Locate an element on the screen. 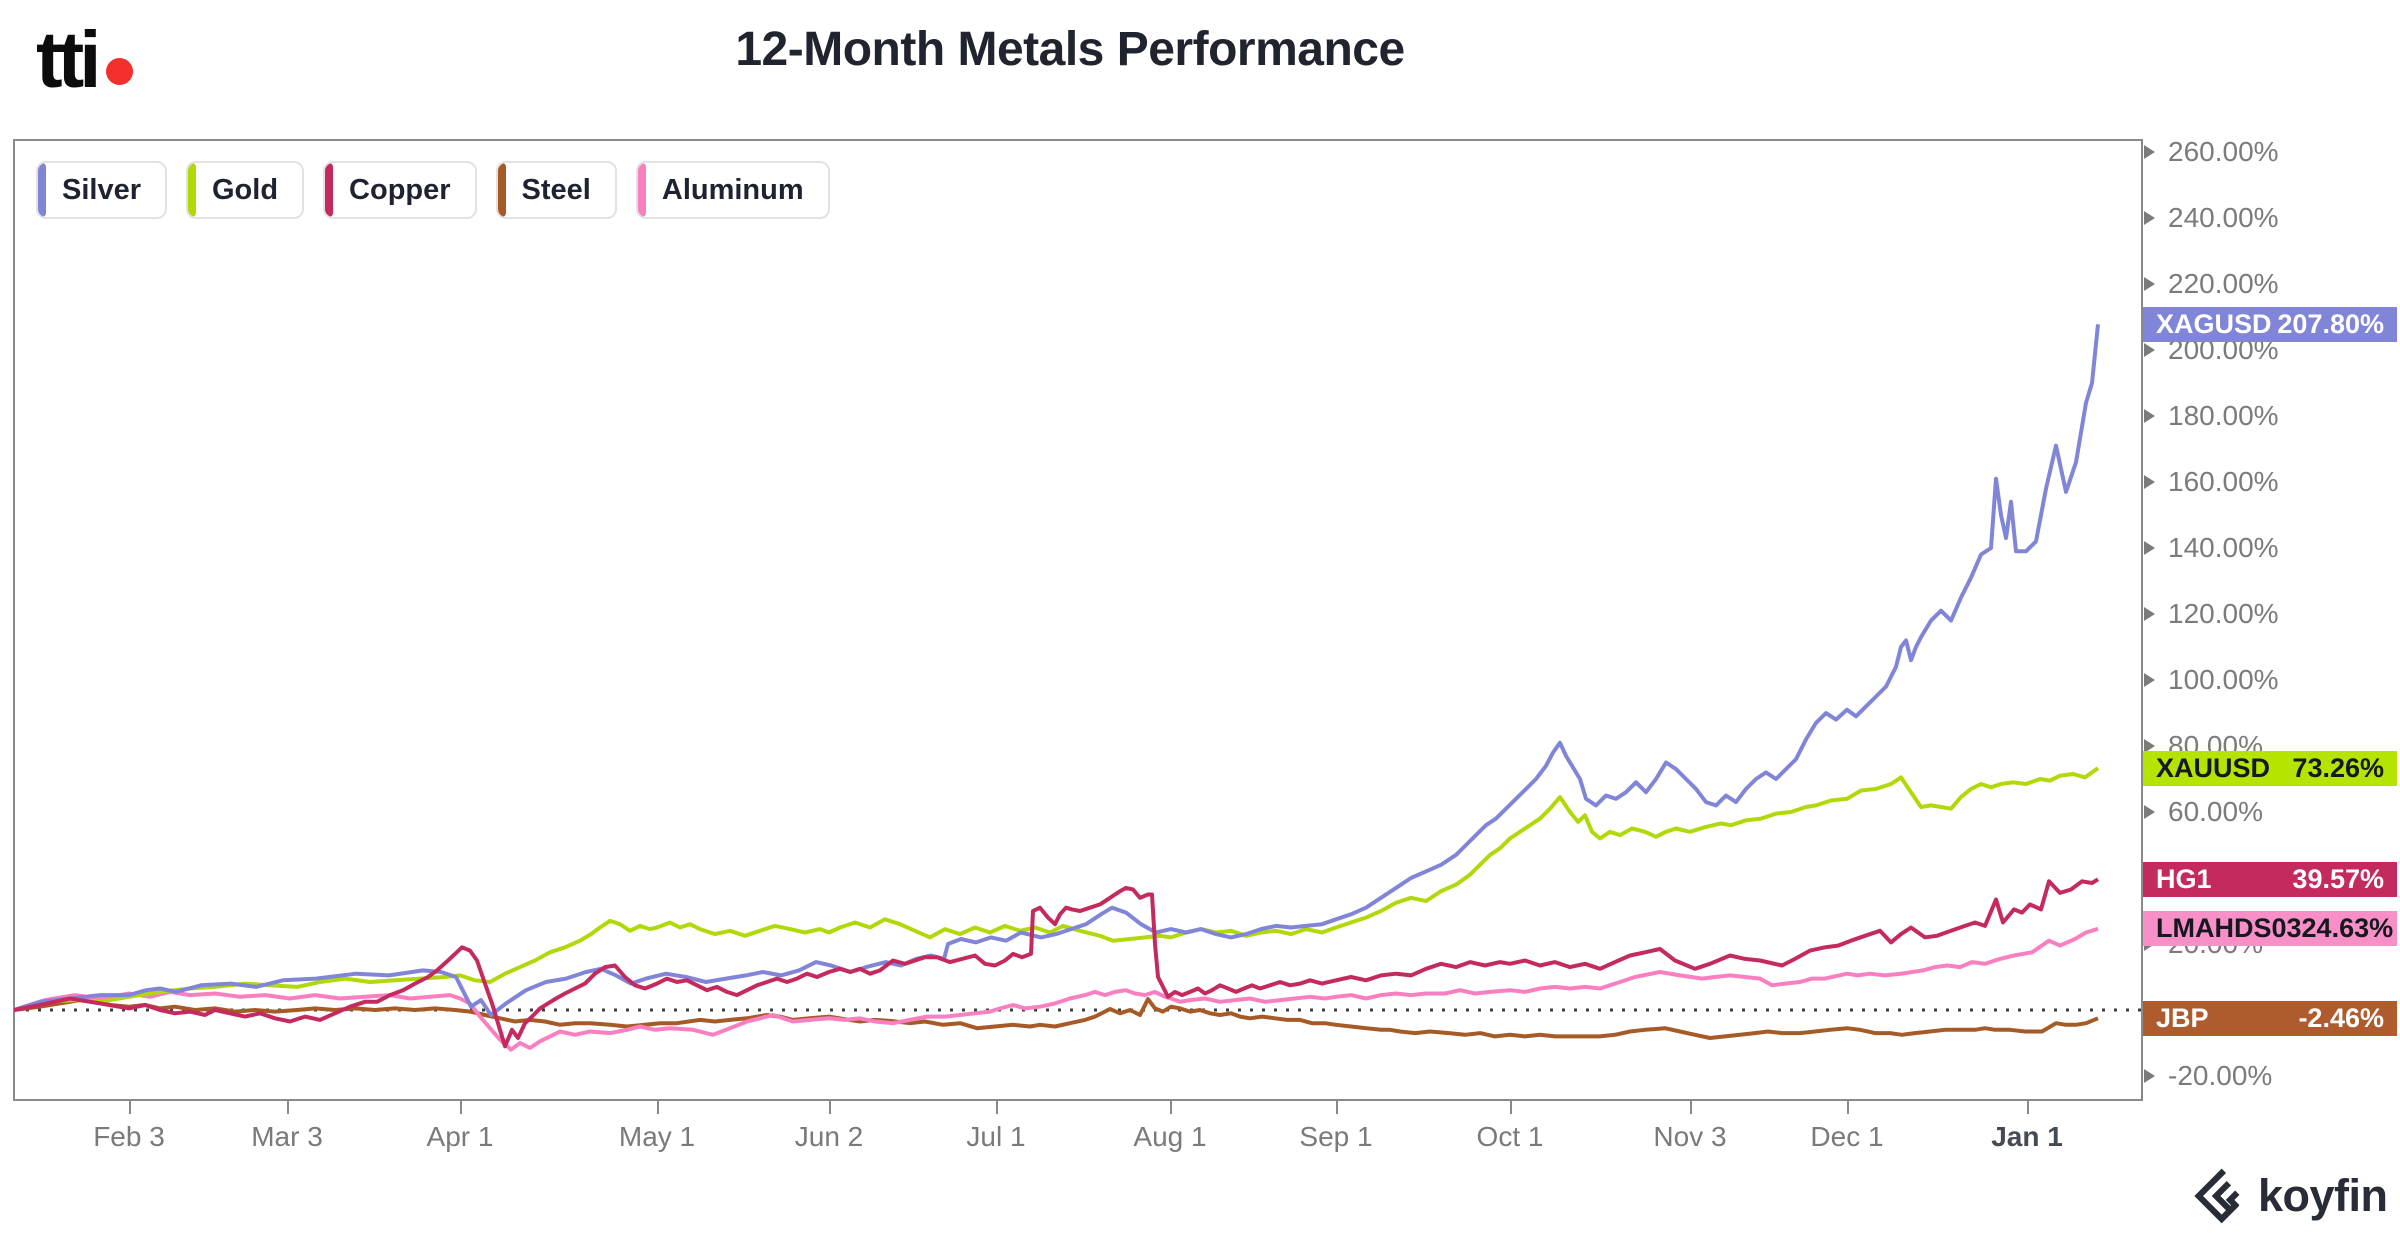 The width and height of the screenshot is (2400, 1240). badge-ticker: LMAHDS03 is located at coordinates (2229, 928).